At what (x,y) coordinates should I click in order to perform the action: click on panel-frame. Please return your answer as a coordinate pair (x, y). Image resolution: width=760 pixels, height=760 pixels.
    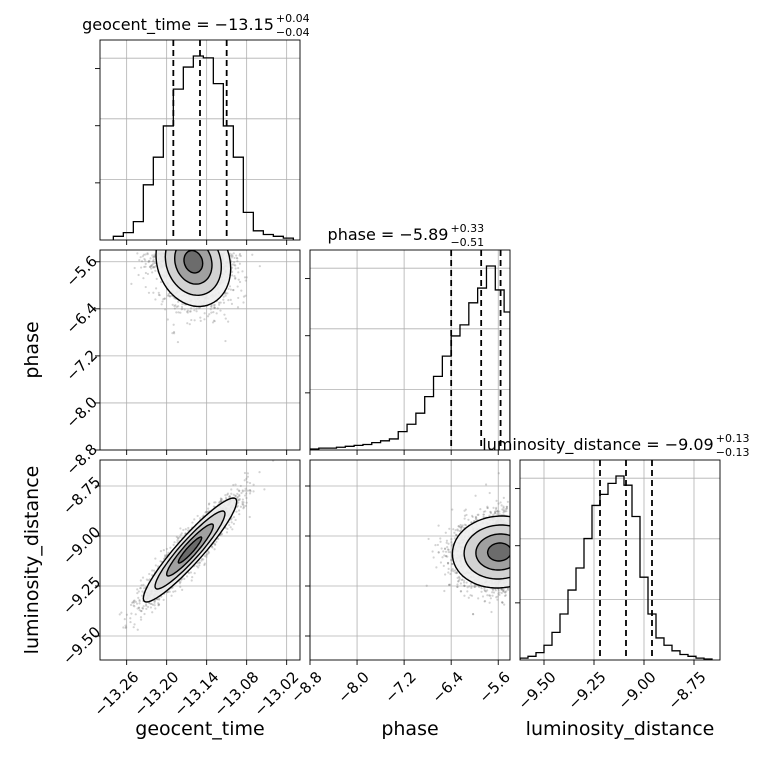
    Looking at the image, I should click on (200, 350).